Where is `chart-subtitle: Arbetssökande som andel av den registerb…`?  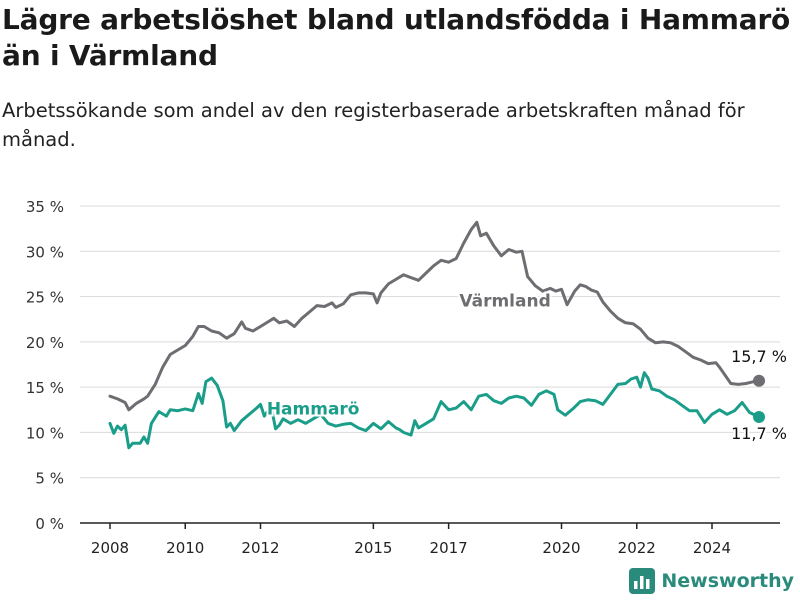 chart-subtitle: Arbetssökande som andel av den registerb… is located at coordinates (373, 125).